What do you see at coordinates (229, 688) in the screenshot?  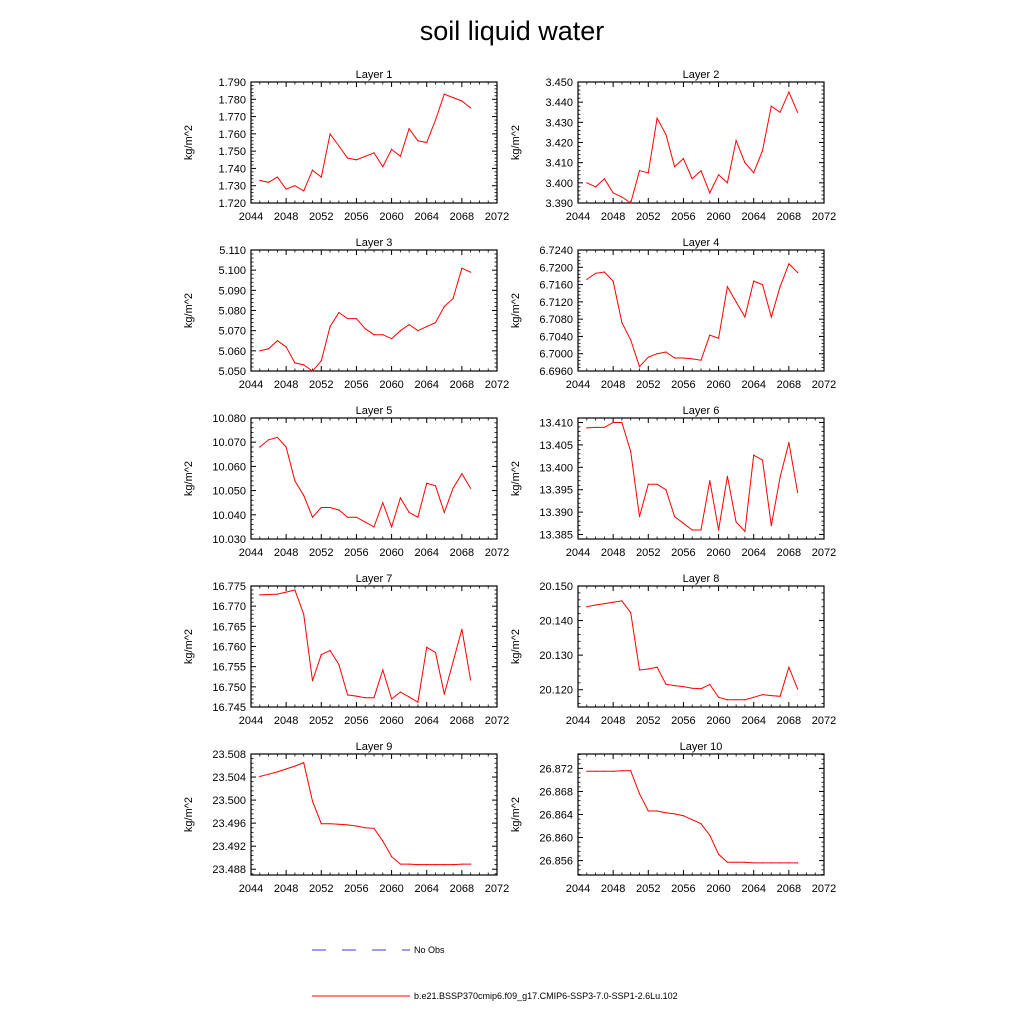 I see `y-tick-label: 16.750` at bounding box center [229, 688].